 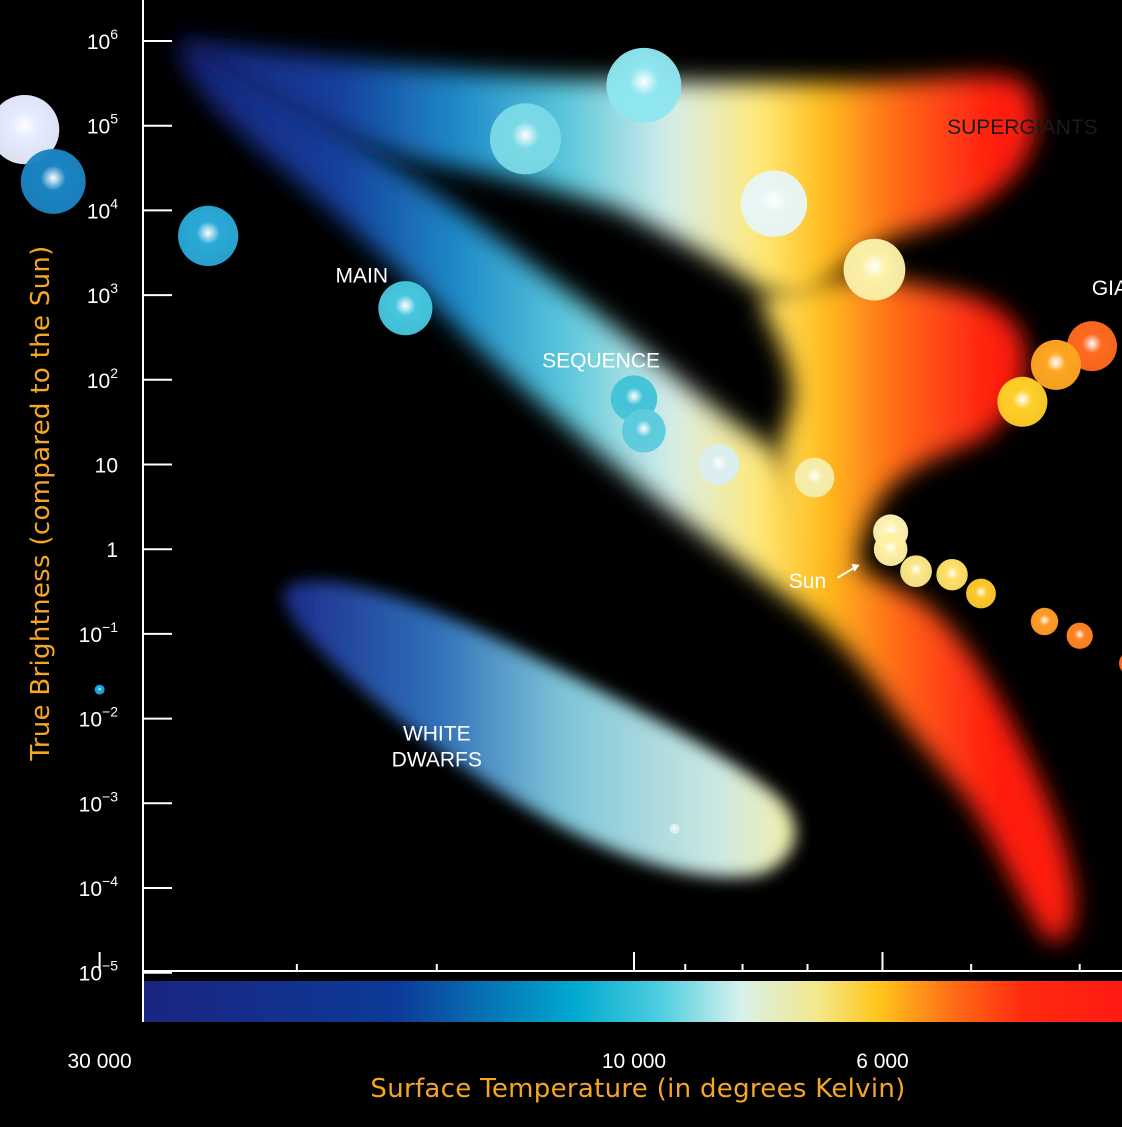 What do you see at coordinates (110, 712) in the screenshot?
I see `y-tick-exponent: −2` at bounding box center [110, 712].